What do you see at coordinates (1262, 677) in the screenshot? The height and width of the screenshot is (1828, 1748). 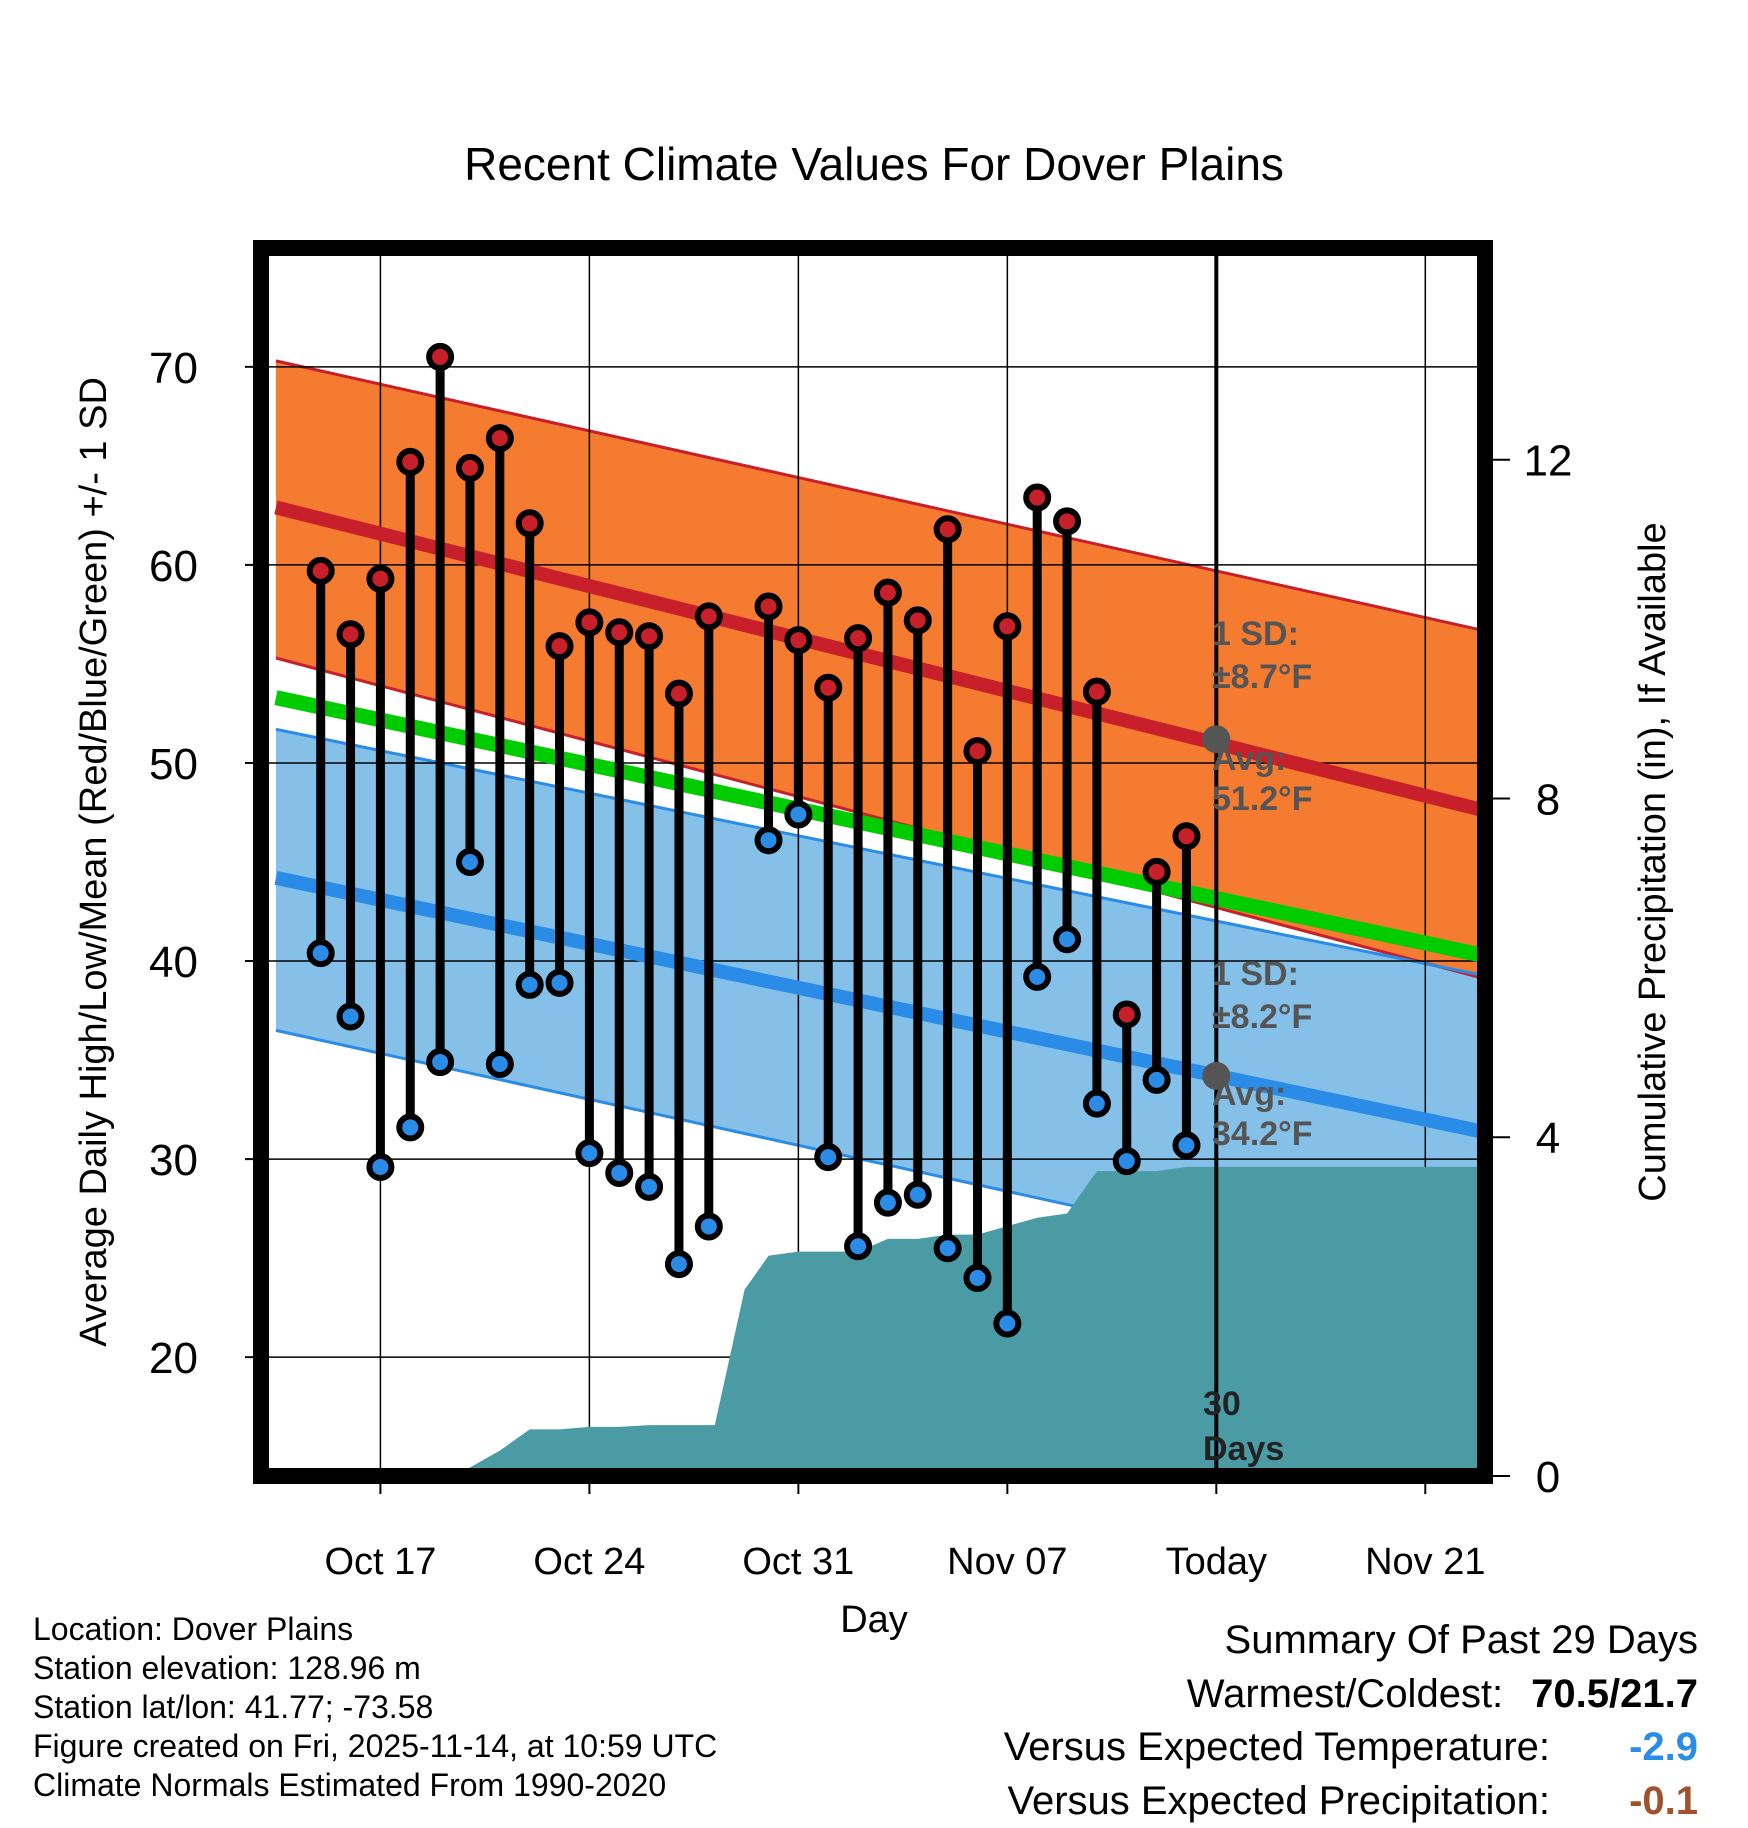 I see `high-sd-value: ±8.7°F` at bounding box center [1262, 677].